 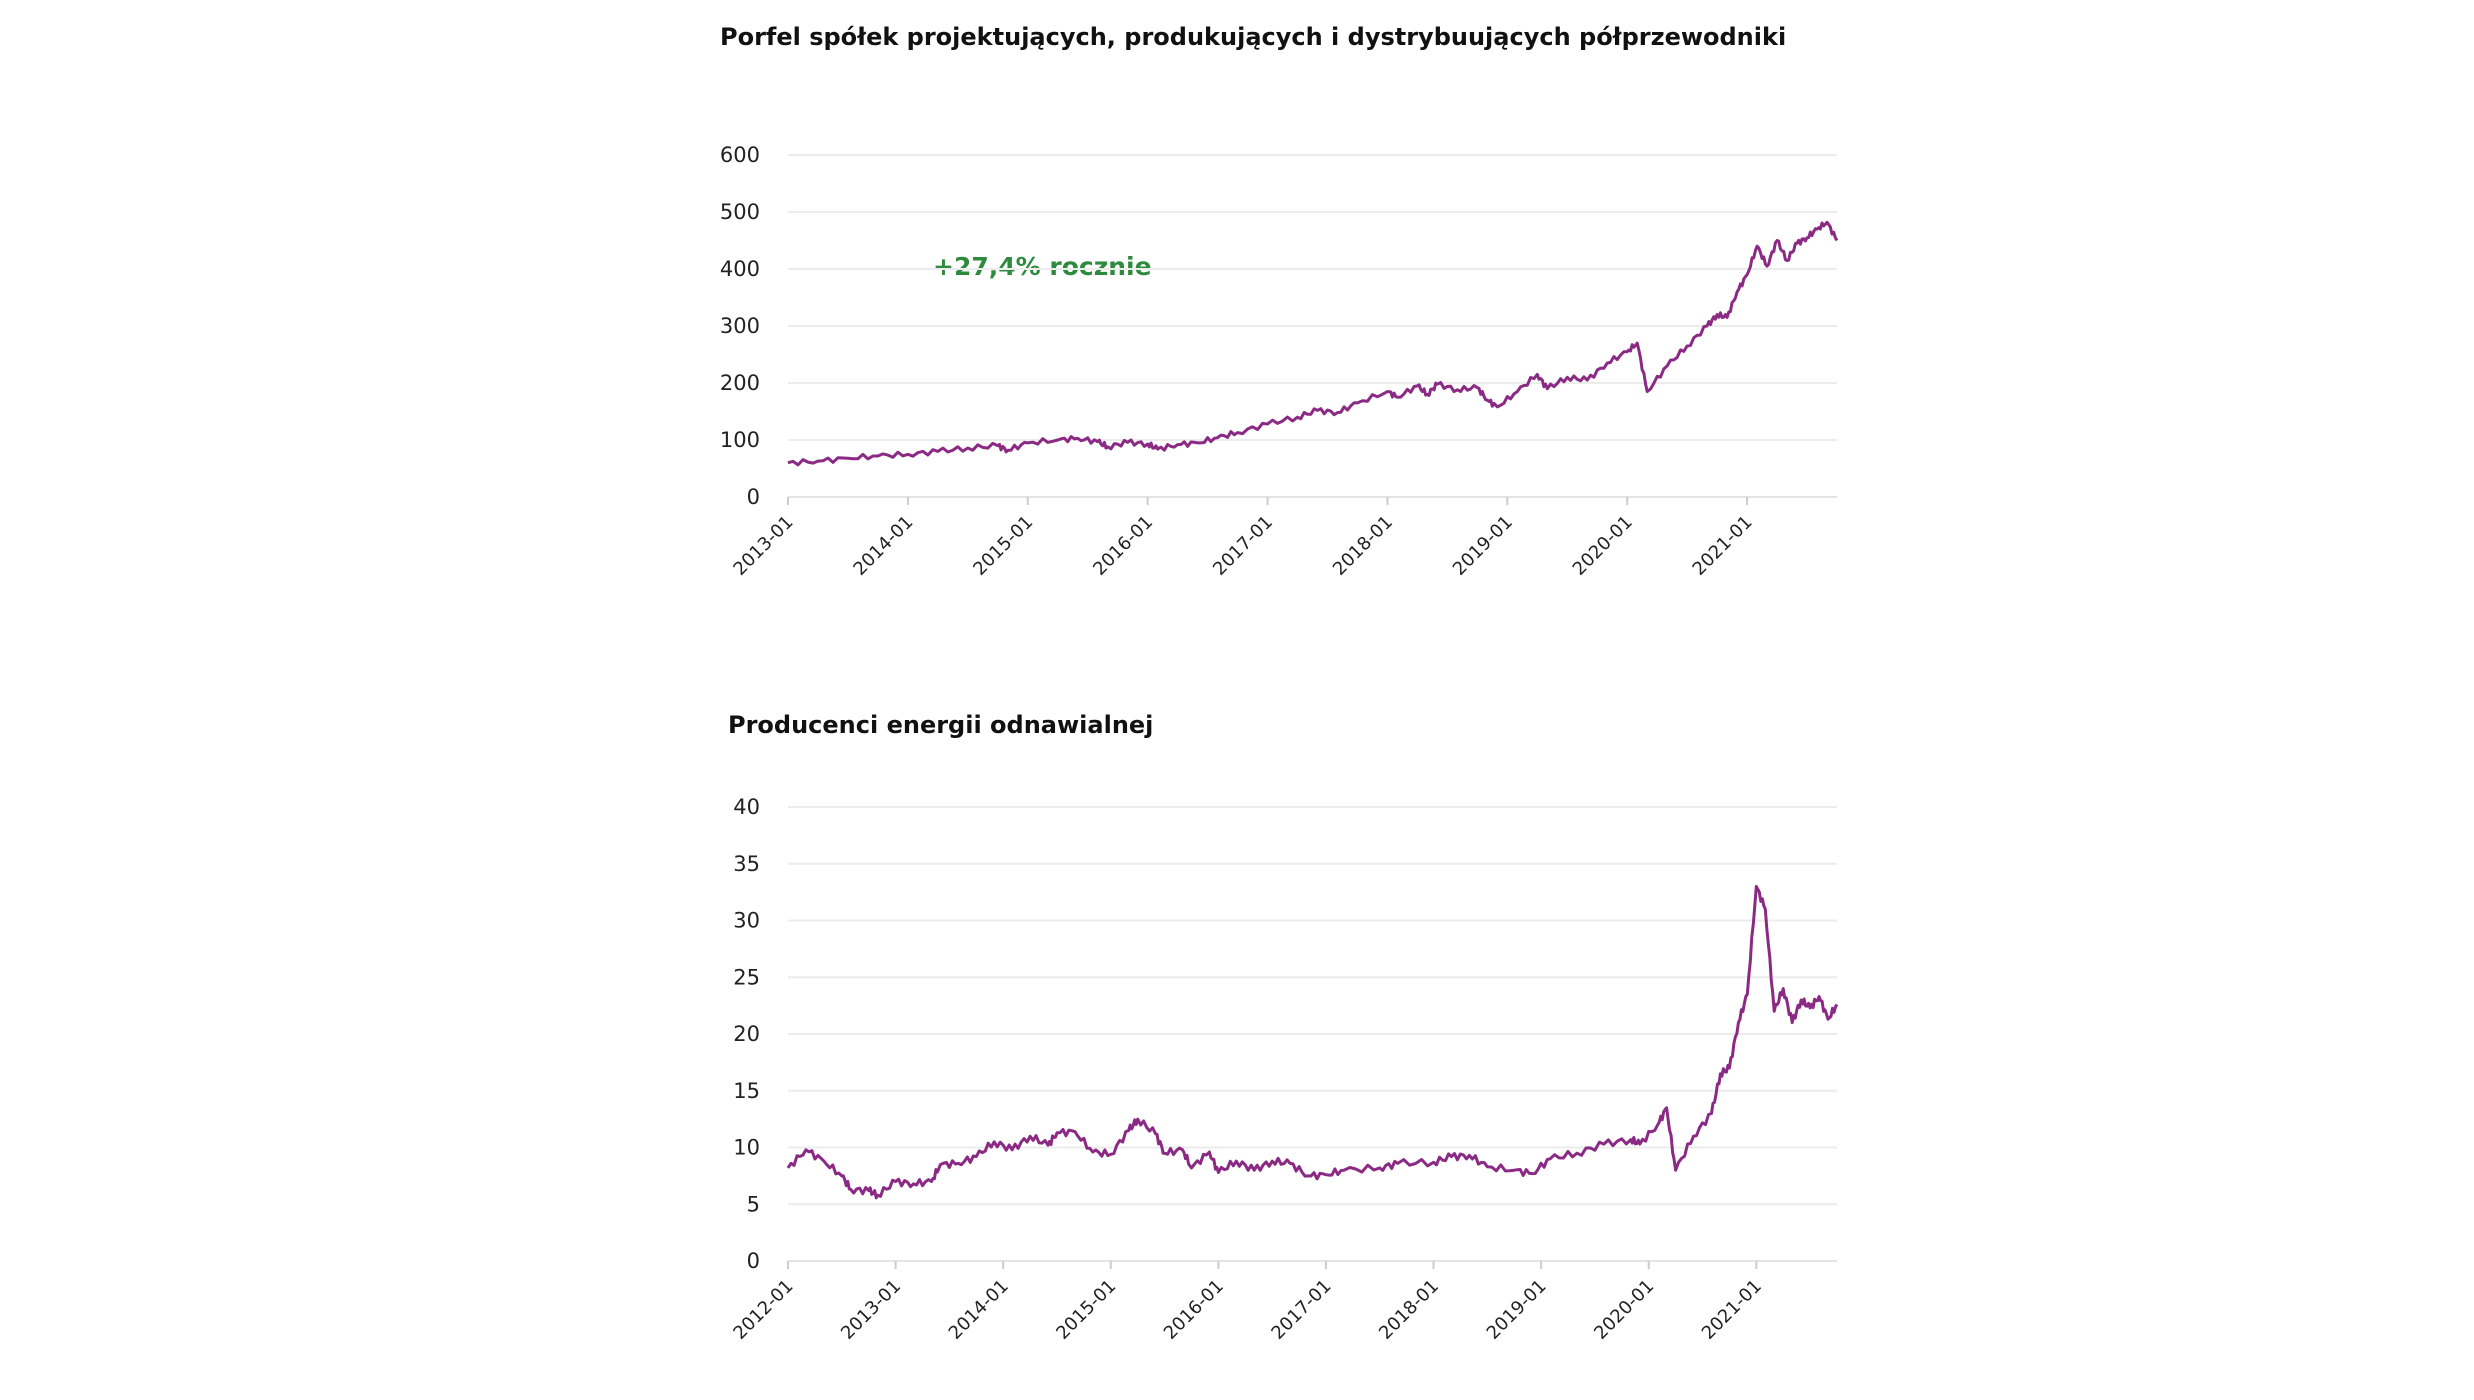 I want to click on y-tick-label: 40, so click(x=746, y=807).